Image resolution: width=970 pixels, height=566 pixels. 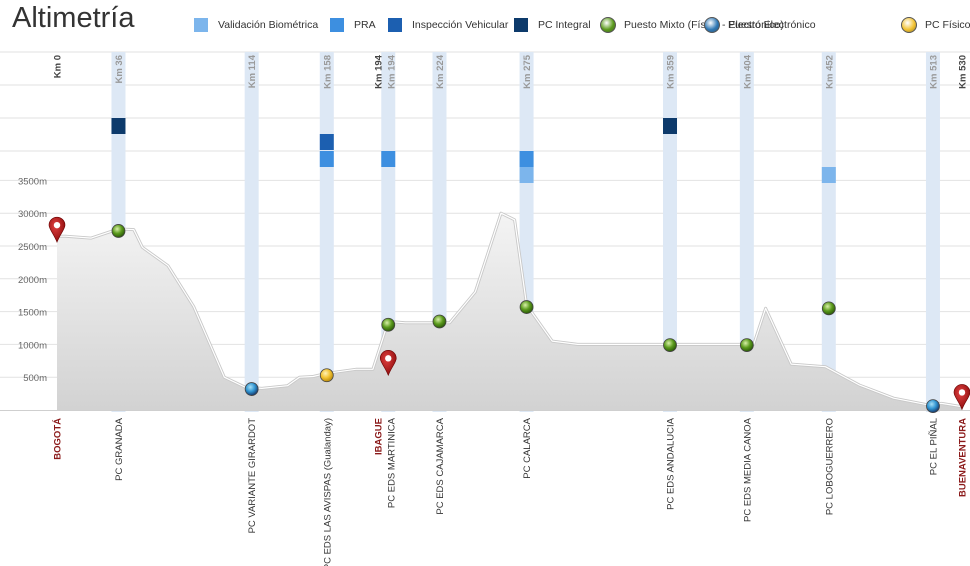 What do you see at coordinates (829, 466) in the screenshot?
I see `station-label: PC LOBOGUERRERO` at bounding box center [829, 466].